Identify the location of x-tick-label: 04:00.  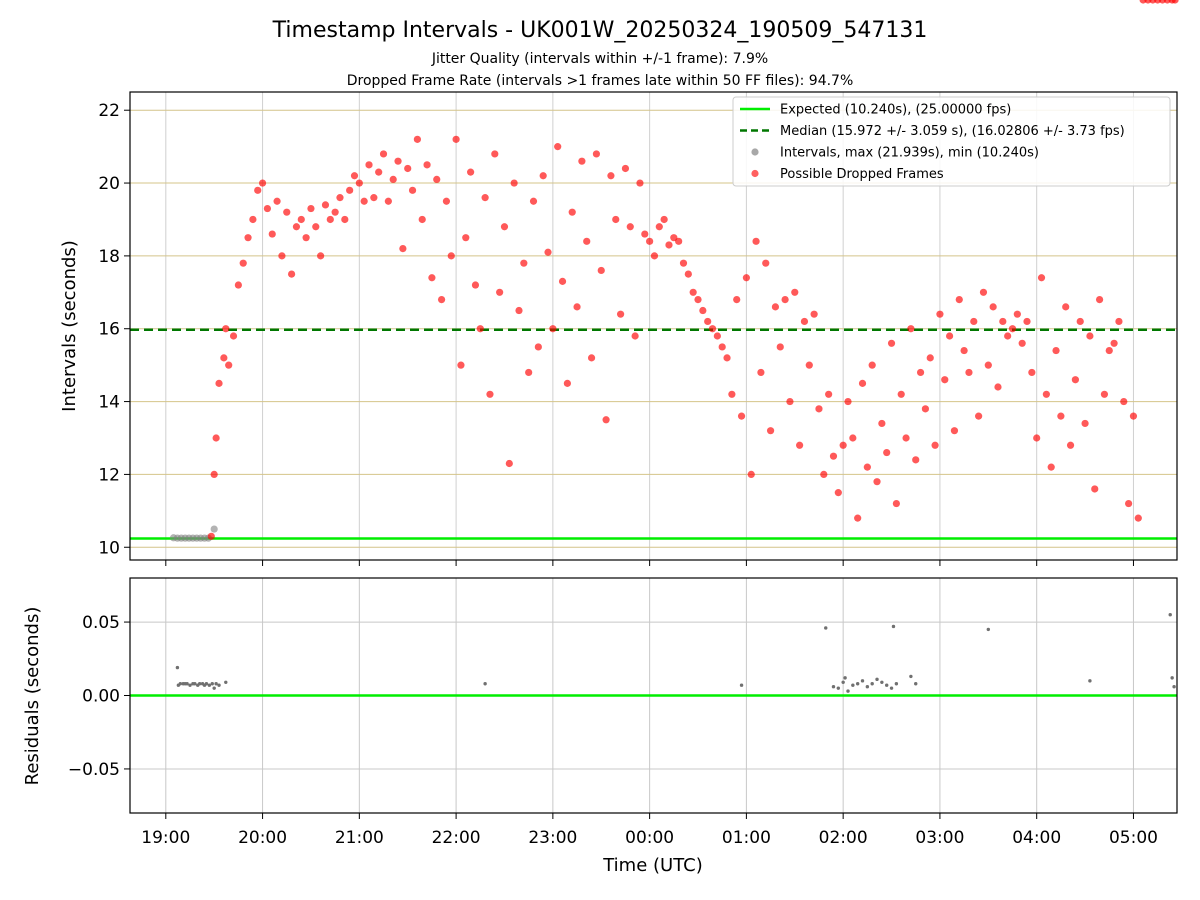
(1036, 838).